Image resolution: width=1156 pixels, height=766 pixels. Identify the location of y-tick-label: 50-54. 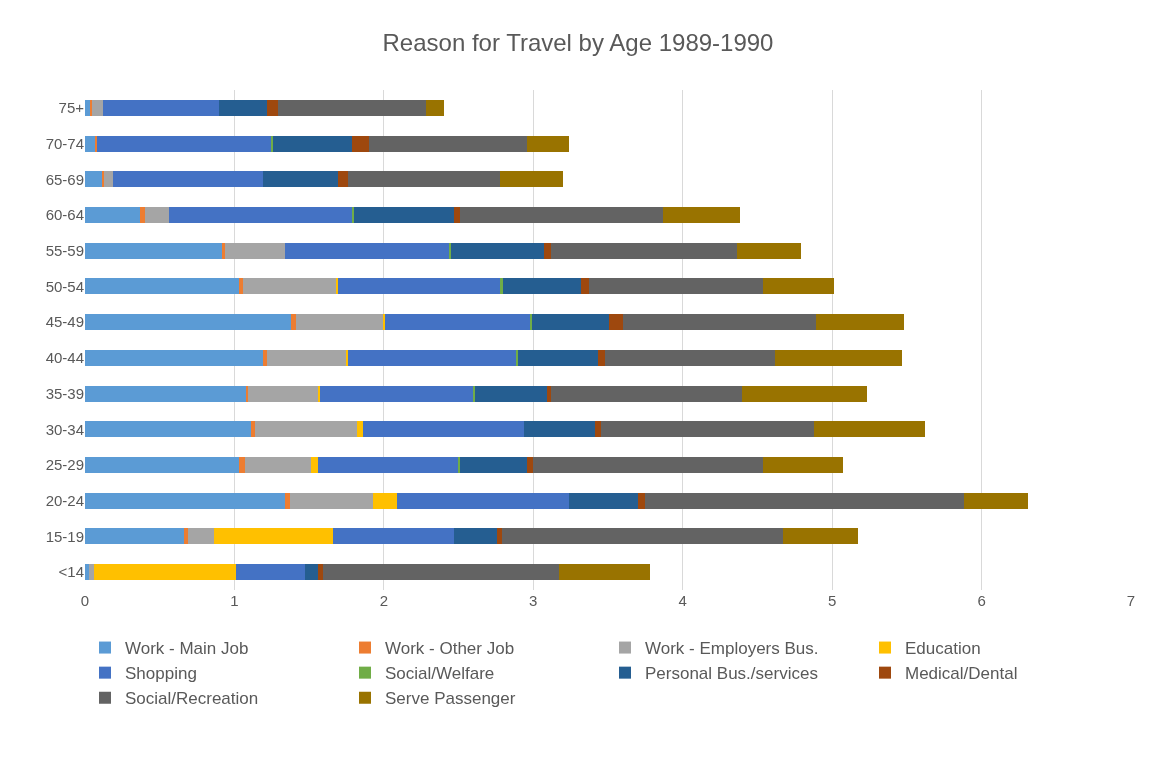
(64, 286).